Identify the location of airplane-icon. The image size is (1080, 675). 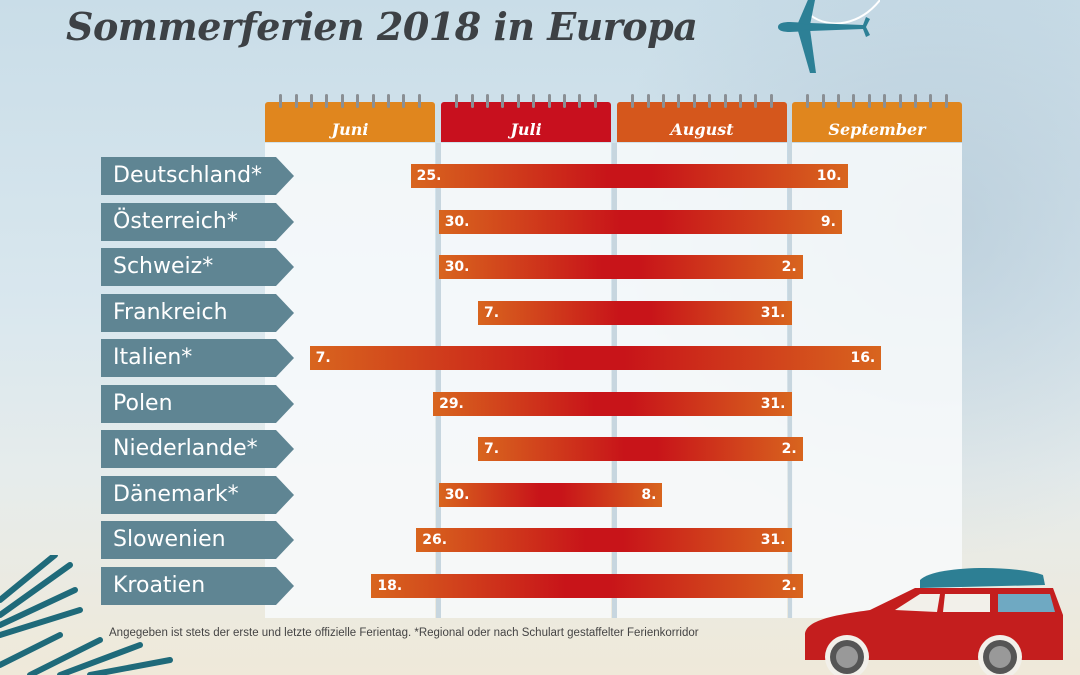
(829, 36).